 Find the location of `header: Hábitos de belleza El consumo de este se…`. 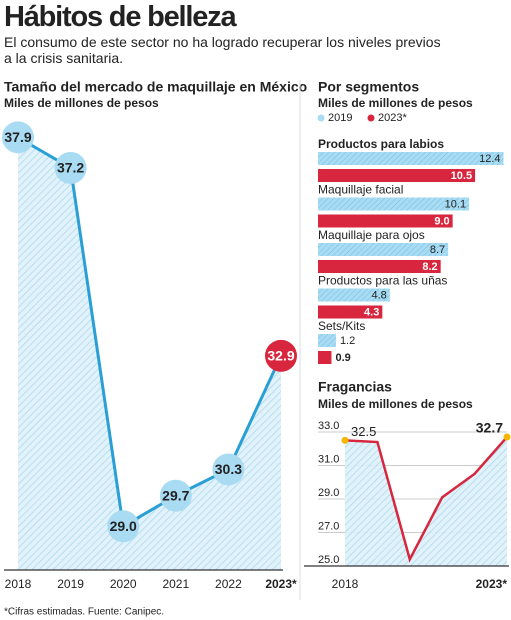

header: Hábitos de belleza El consumo de este se… is located at coordinates (239, 33).